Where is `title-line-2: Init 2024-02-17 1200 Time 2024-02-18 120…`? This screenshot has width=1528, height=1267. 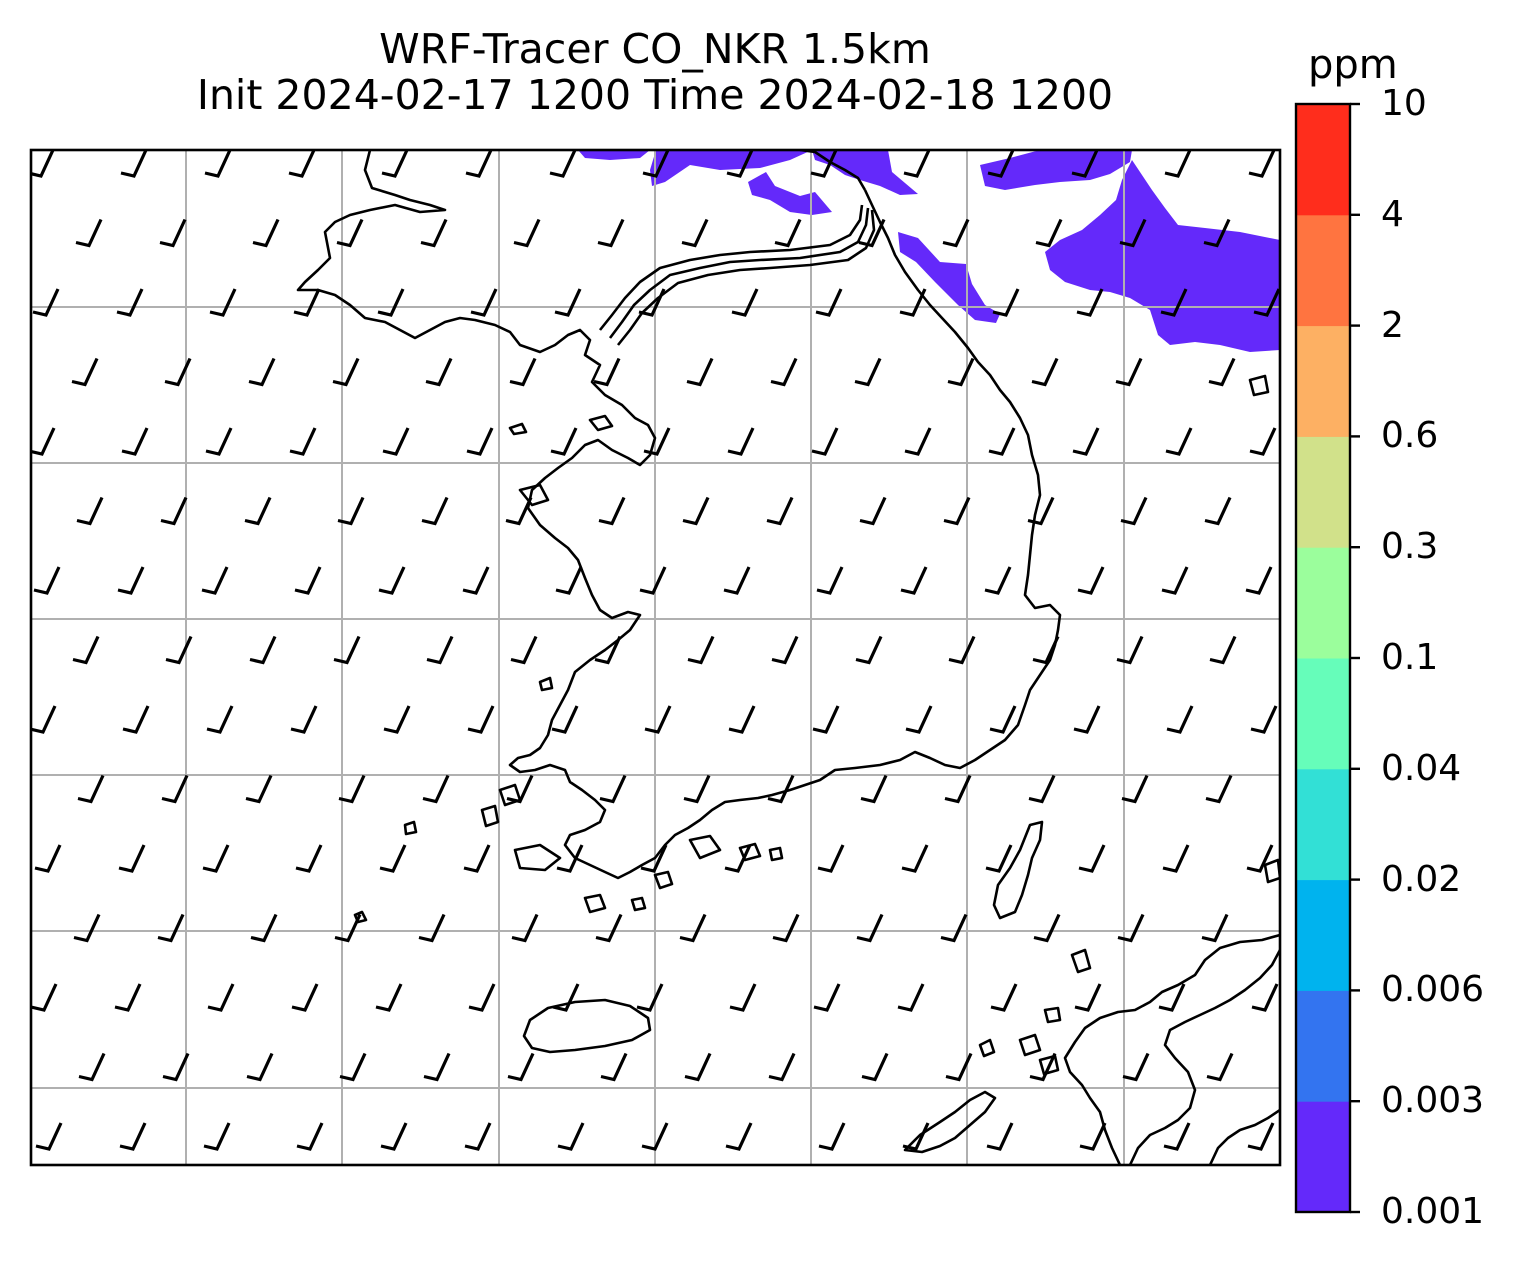
title-line-2: Init 2024-02-17 1200 Time 2024-02-18 120… is located at coordinates (655, 95).